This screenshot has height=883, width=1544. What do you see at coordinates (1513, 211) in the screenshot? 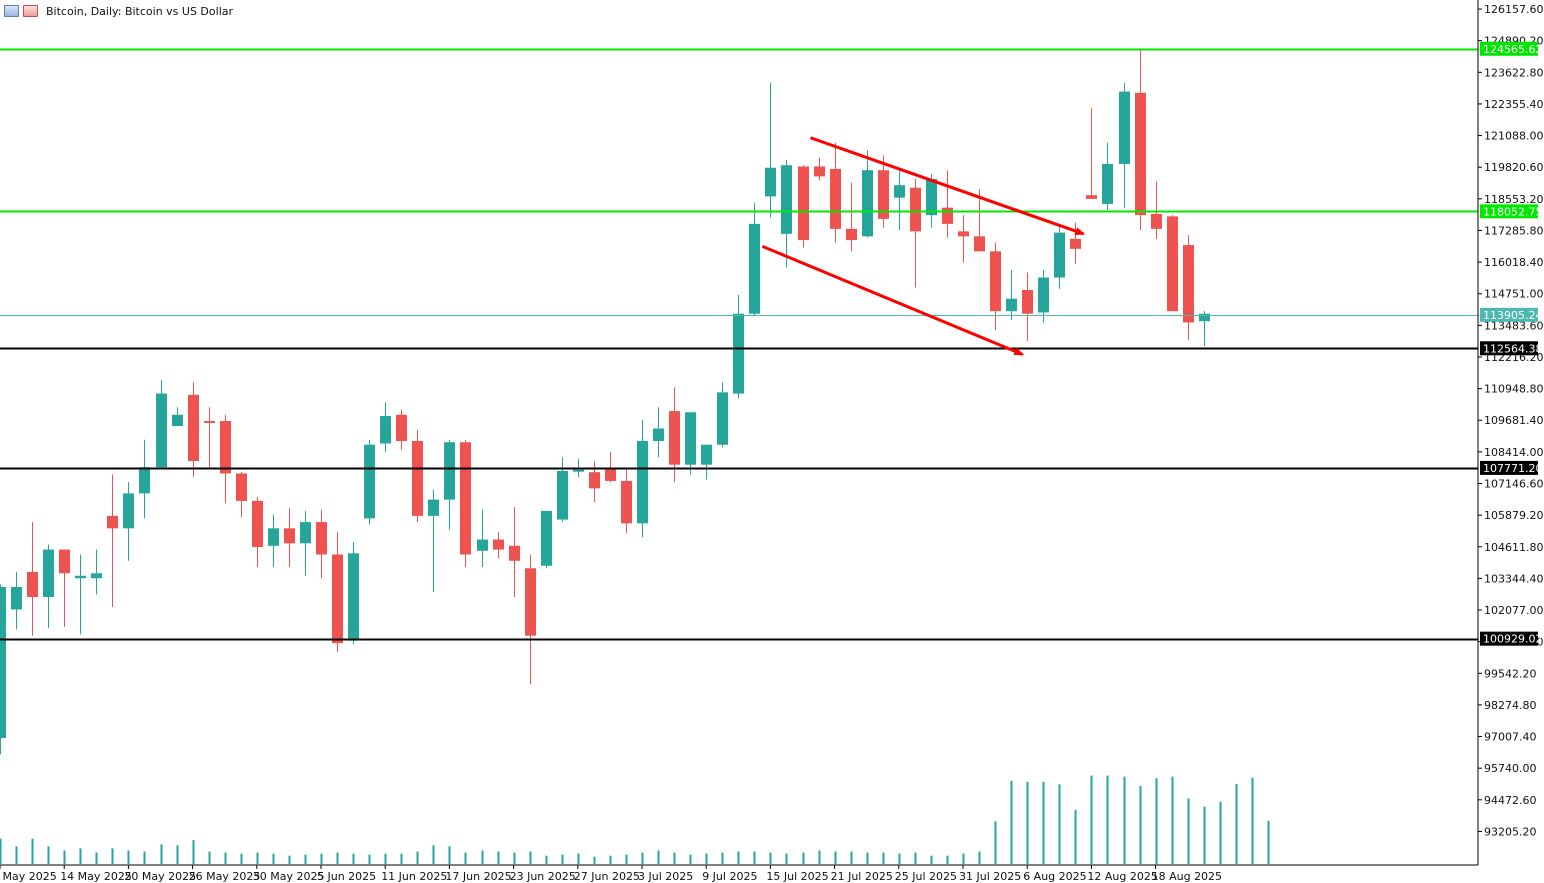
I see `level-price-label: 118052.75` at bounding box center [1513, 211].